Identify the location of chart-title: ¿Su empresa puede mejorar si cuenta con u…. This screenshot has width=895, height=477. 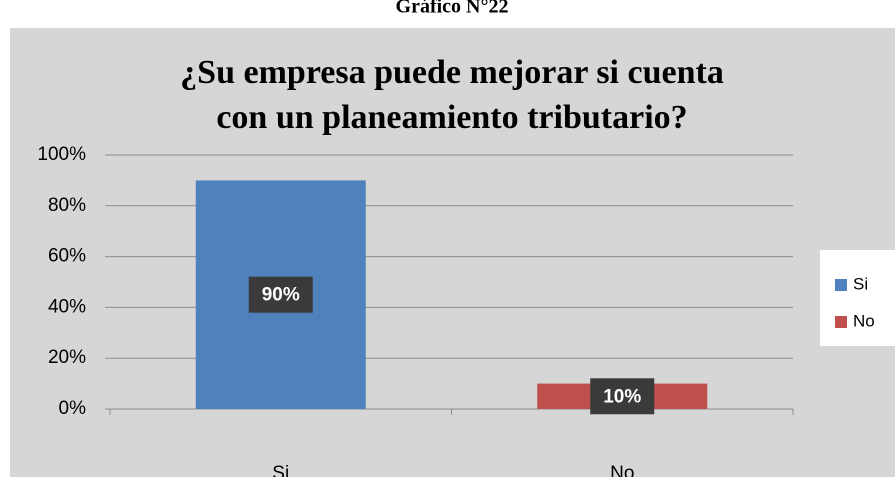
(452, 95).